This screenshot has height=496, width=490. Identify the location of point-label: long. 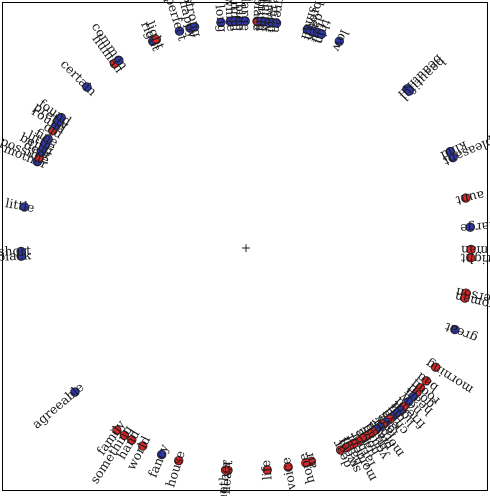
(221, 18).